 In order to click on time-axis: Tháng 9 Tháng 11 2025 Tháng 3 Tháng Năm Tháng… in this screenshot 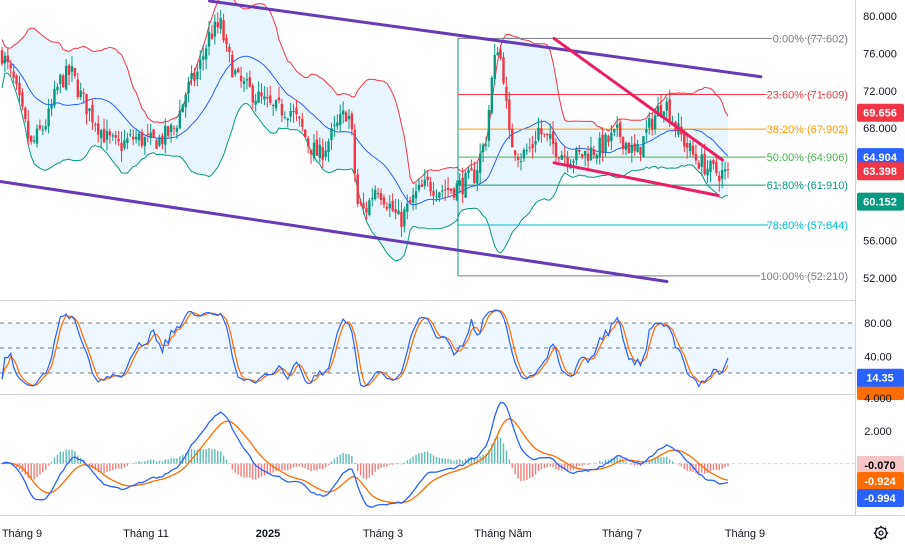, I will do `click(383, 534)`.